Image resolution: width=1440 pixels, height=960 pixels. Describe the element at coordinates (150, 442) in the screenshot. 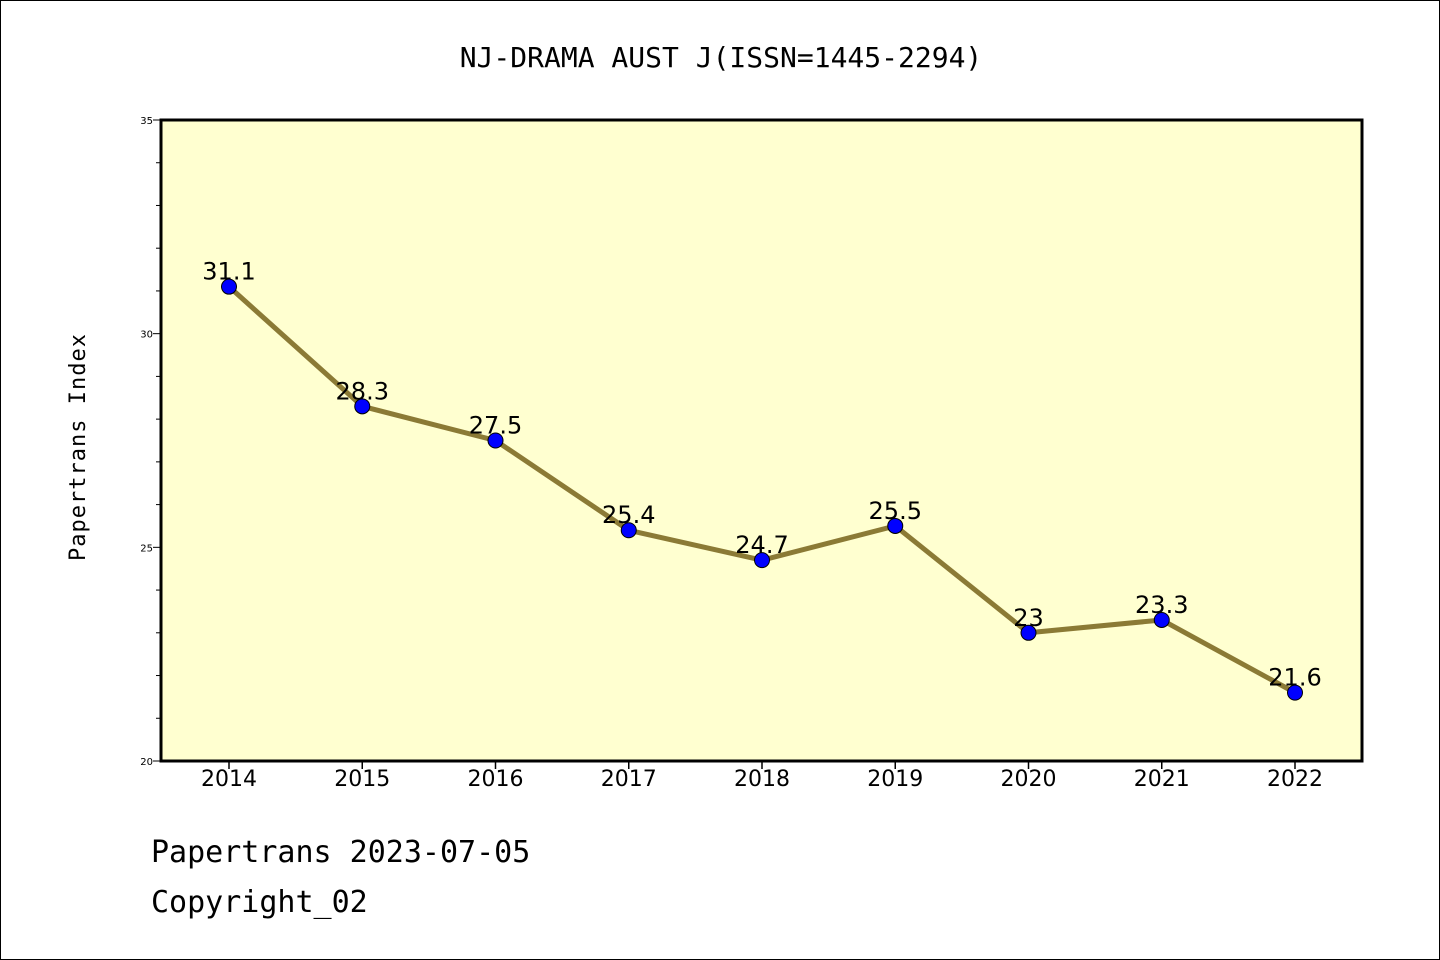

I see `y-axis: 20 25 30 35` at that location.